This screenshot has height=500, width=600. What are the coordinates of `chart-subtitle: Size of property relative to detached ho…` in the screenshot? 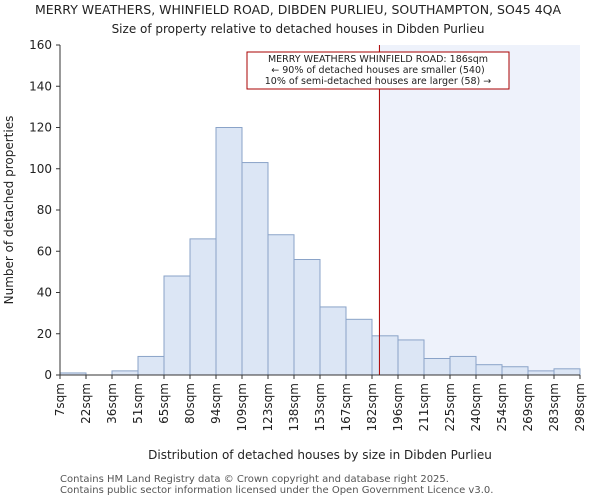 It's located at (298, 29).